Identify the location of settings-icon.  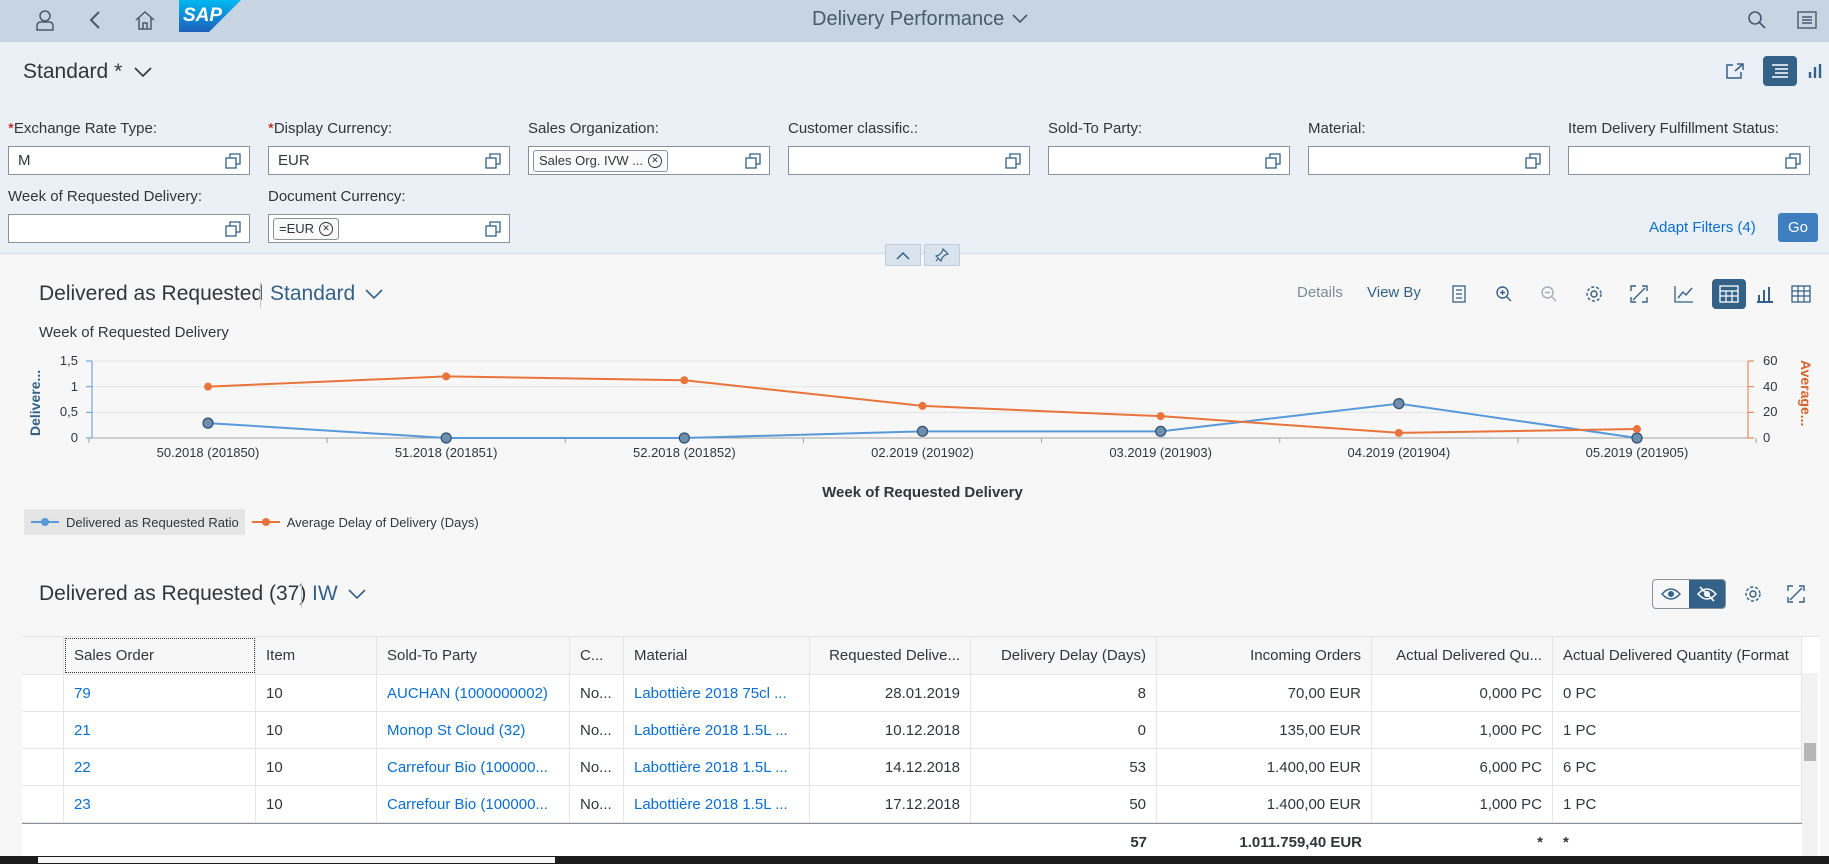
(1594, 294).